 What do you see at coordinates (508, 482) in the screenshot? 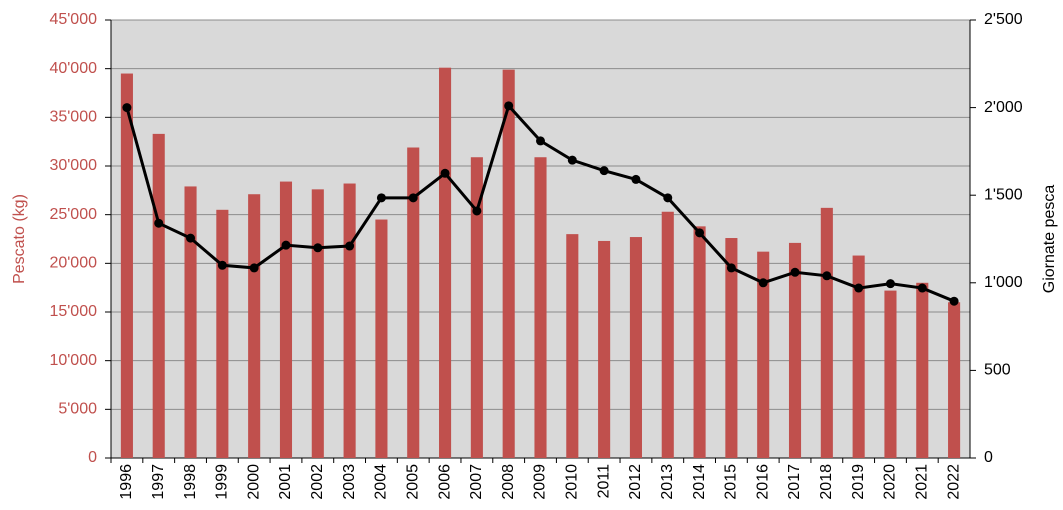
I see `x-tick-label: 2008` at bounding box center [508, 482].